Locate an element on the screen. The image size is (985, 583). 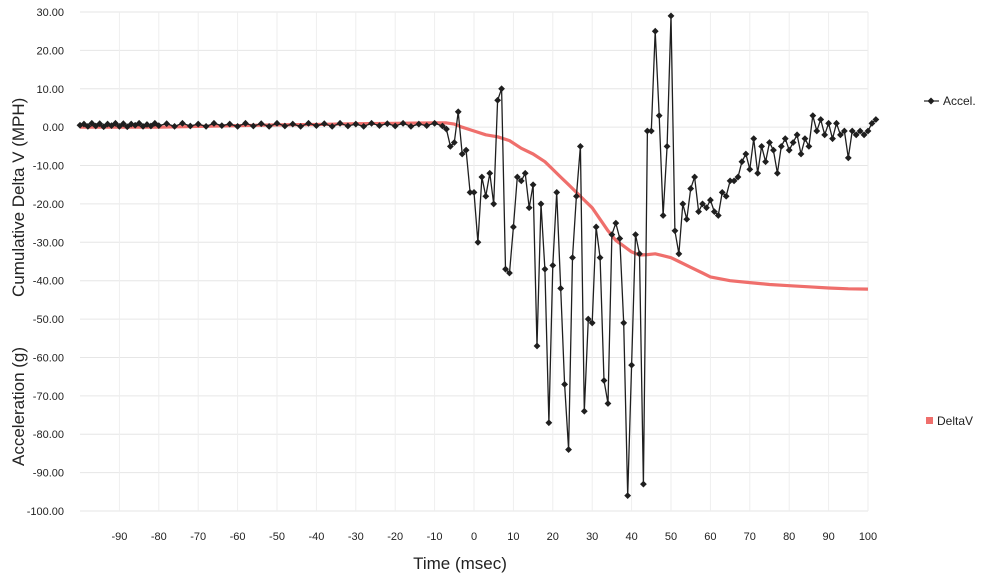
x-tick-label: -70 is located at coordinates (198, 537).